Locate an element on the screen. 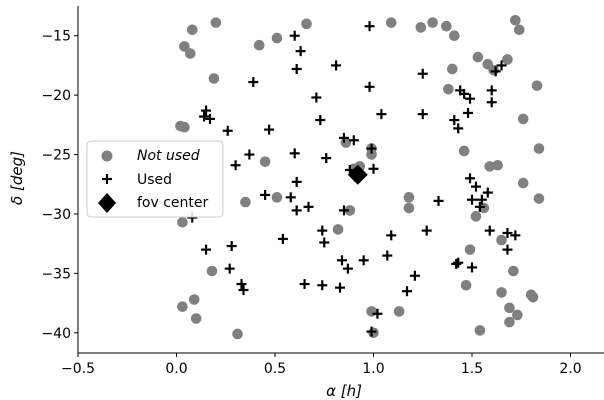 Image resolution: width=604 pixels, height=400 pixels. x-tick-label: 0.5 is located at coordinates (275, 369).